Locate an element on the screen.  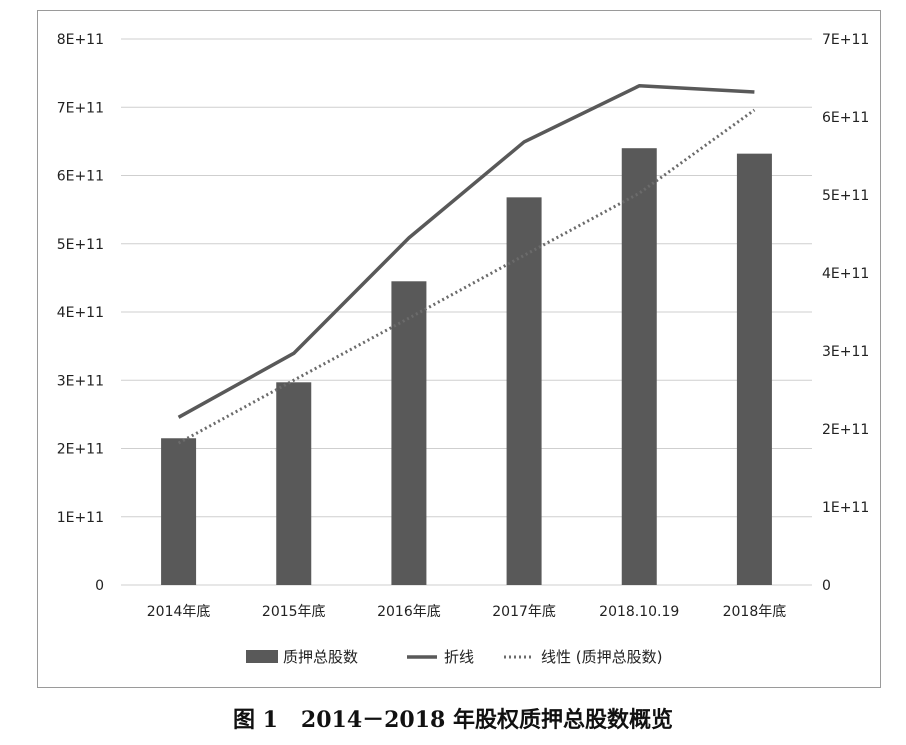
legend: 质押总股数 折线 线性 (质押总股数) is located at coordinates (454, 657).